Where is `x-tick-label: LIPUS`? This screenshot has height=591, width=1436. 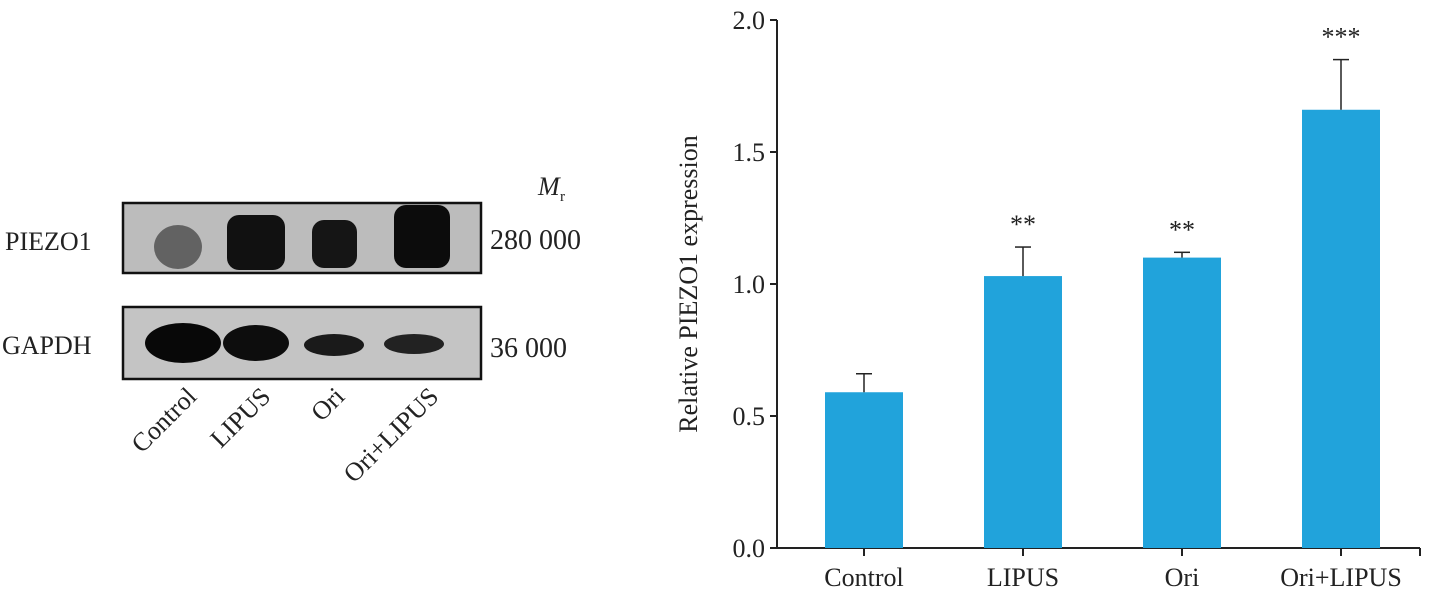
x-tick-label: LIPUS is located at coordinates (1023, 577).